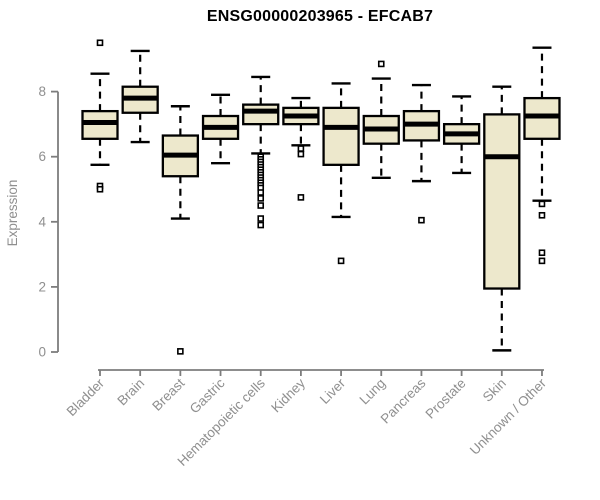 The height and width of the screenshot is (500, 600). What do you see at coordinates (261, 152) in the screenshot?
I see `box-group-hematopoietic-cells` at bounding box center [261, 152].